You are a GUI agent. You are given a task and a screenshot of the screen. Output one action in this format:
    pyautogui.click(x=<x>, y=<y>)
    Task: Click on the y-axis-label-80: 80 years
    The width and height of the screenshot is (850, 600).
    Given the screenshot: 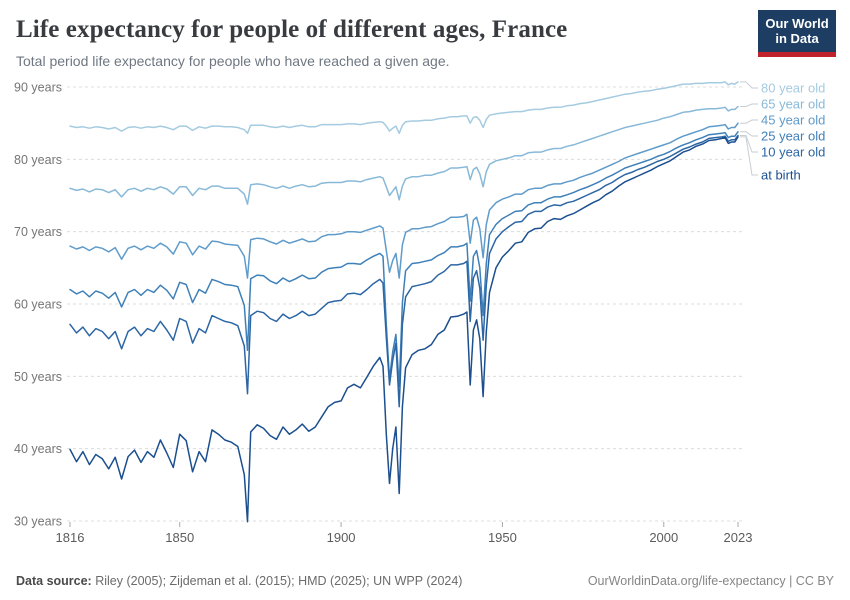 What is the action you would take?
    pyautogui.click(x=38, y=160)
    